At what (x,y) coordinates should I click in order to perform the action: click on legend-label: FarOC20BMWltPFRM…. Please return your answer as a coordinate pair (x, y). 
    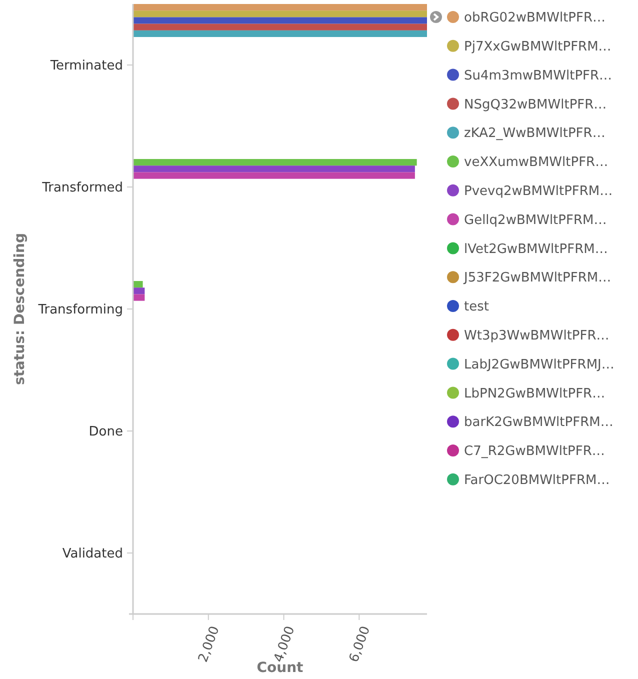
    Looking at the image, I should click on (537, 480).